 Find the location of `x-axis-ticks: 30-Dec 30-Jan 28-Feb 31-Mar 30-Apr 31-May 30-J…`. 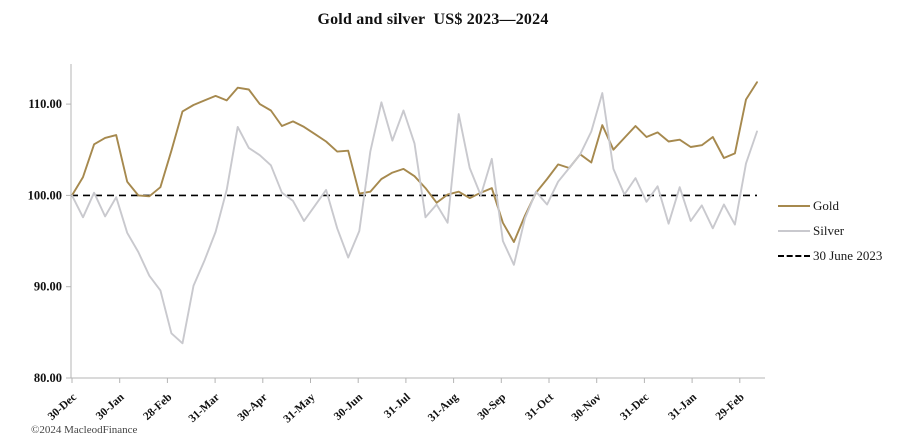

x-axis-ticks: 30-Dec 30-Jan 28-Feb 31-Mar 30-Apr 31-May 30-J… is located at coordinates (396, 401).